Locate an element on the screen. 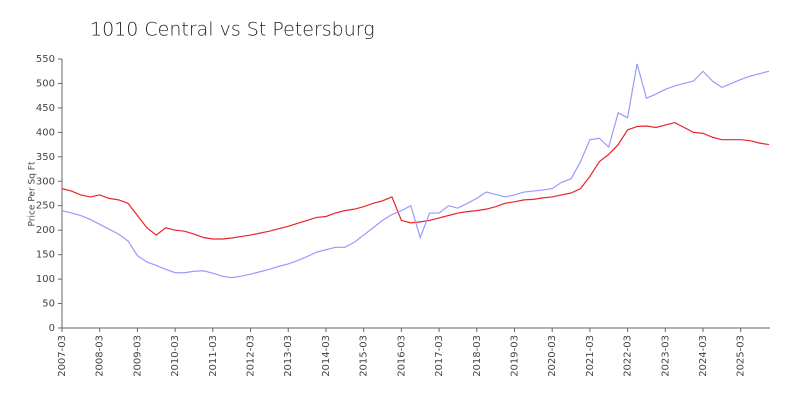 The width and height of the screenshot is (800, 400). y-tick-label: 150 is located at coordinates (45, 255).